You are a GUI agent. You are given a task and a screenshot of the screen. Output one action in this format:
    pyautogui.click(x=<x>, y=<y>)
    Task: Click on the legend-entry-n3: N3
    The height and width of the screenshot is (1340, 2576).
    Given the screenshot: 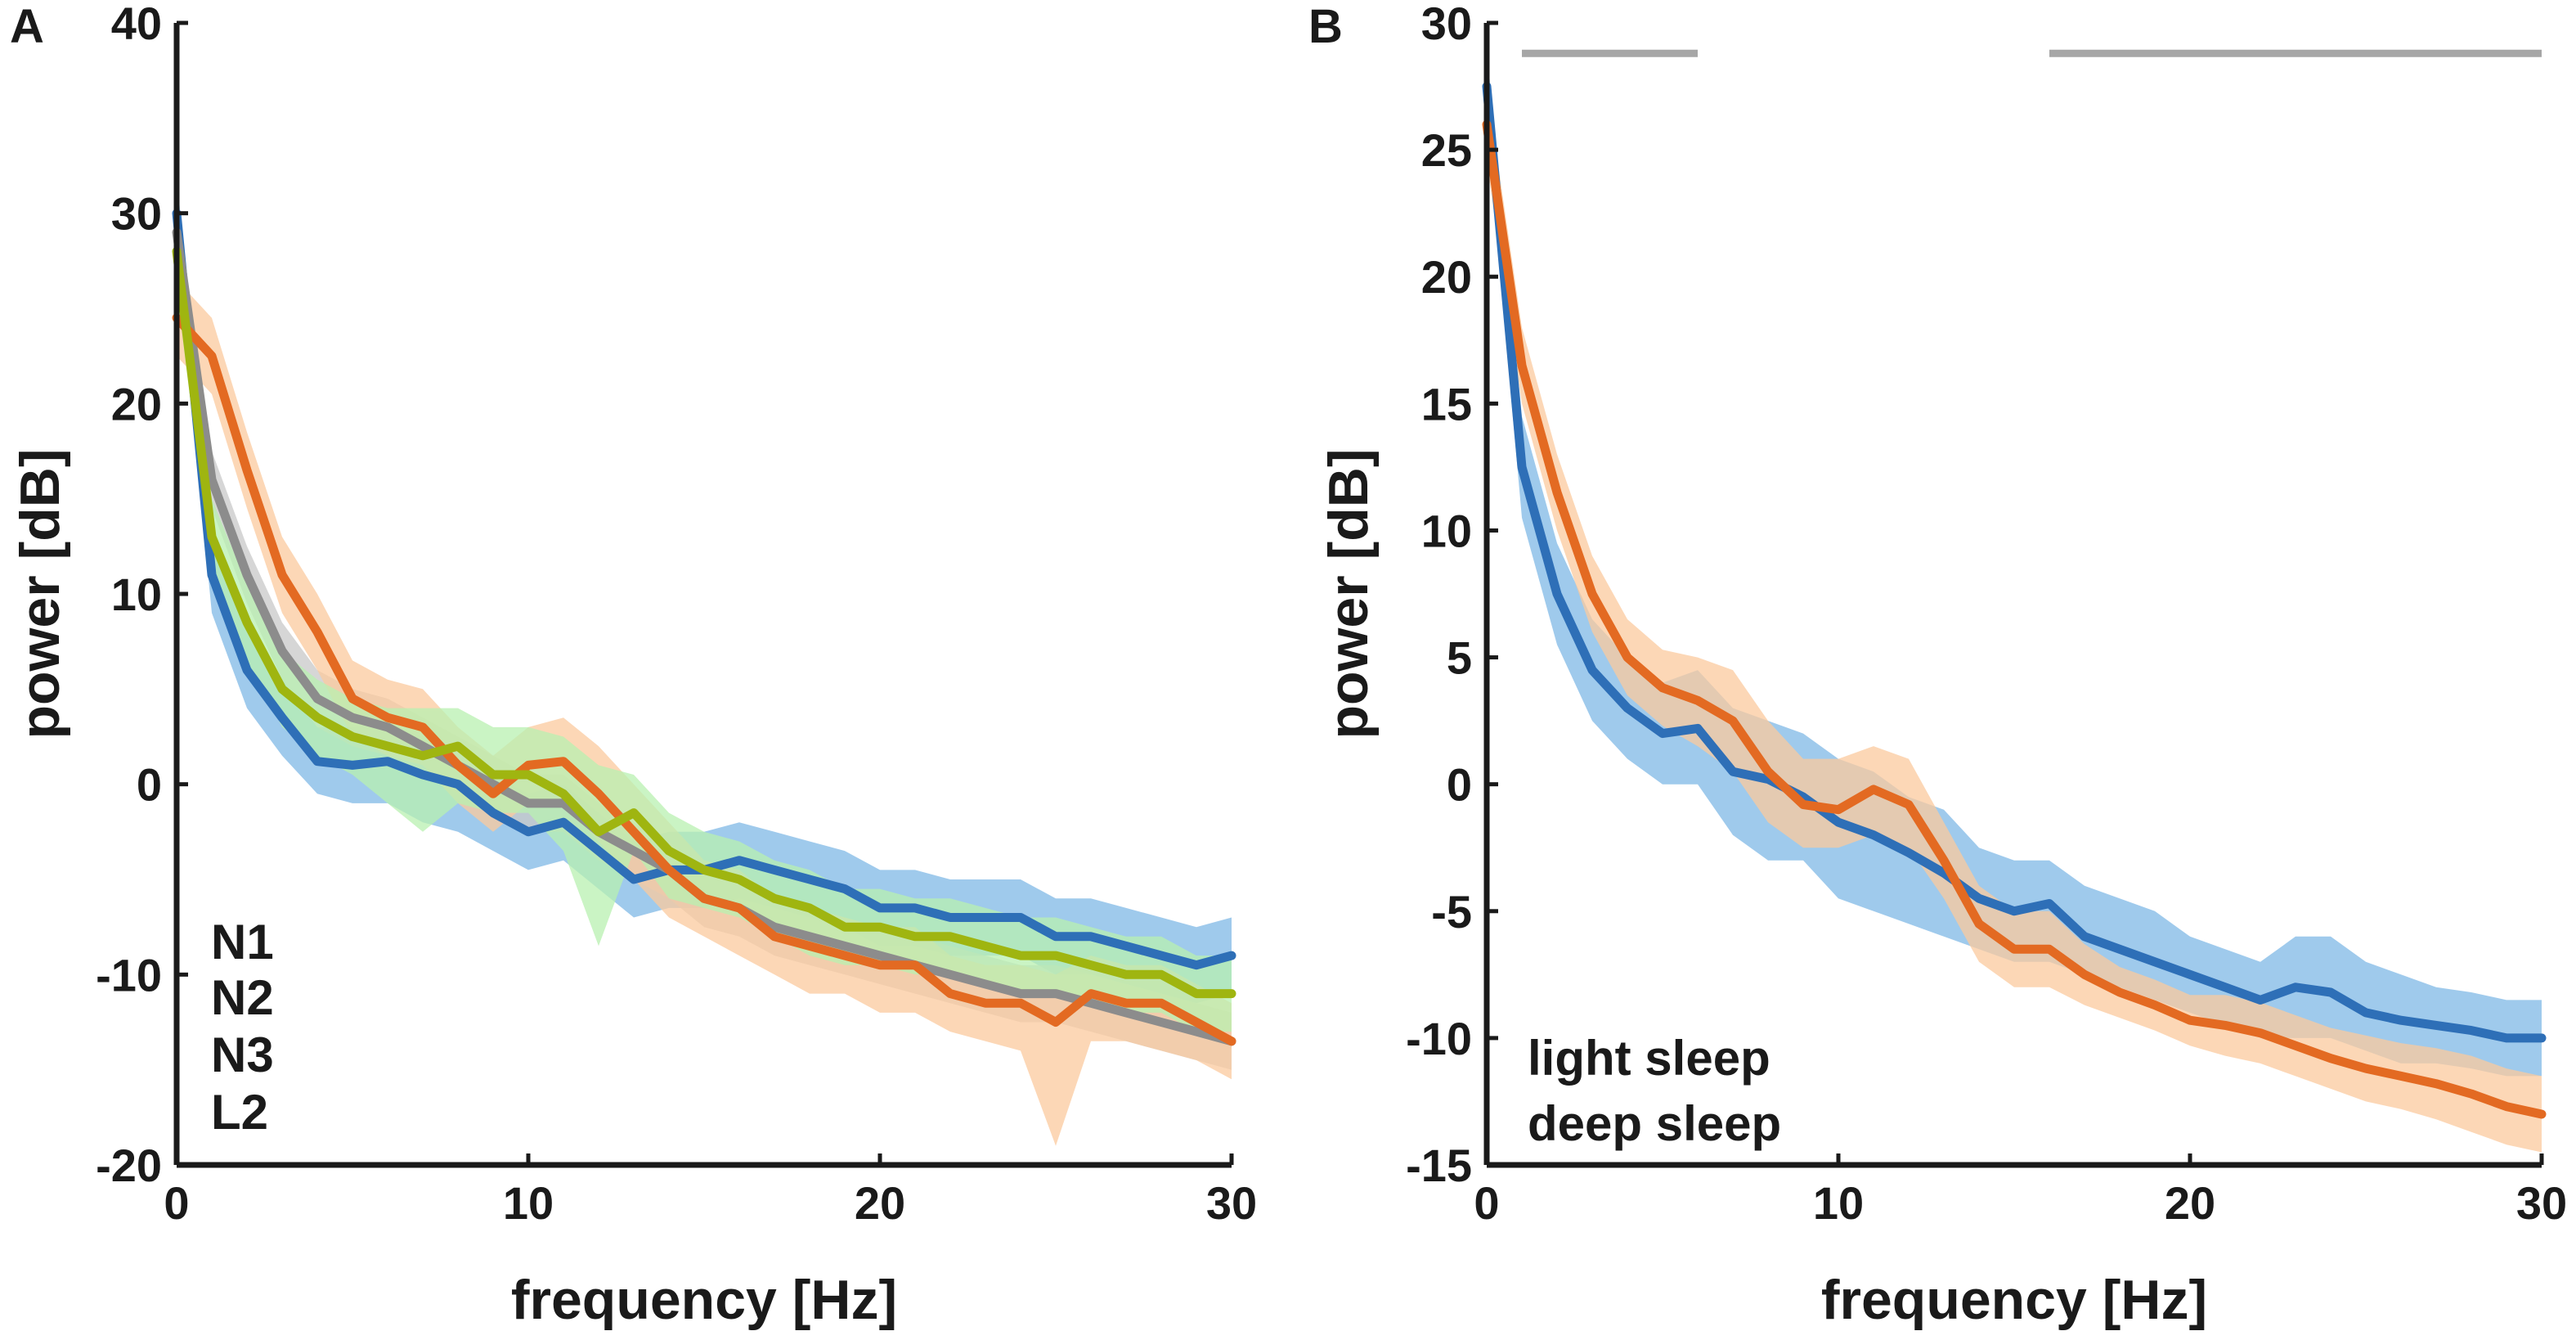 What is the action you would take?
    pyautogui.click(x=242, y=1054)
    